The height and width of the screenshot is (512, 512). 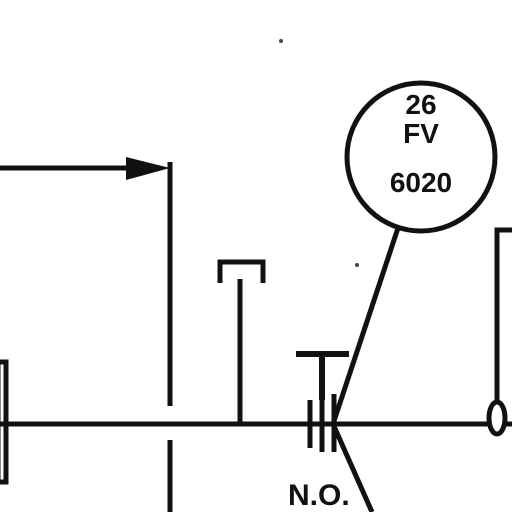 I want to click on diagonal-line, so click(x=352, y=467).